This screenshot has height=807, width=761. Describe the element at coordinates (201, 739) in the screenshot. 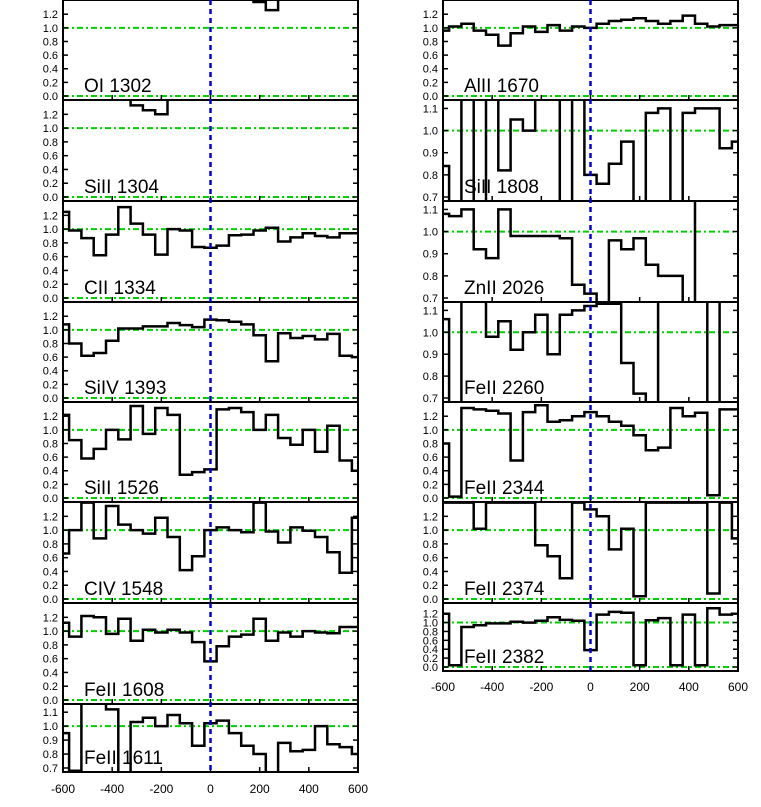

I see `panel-feii-1611: 0.7 0.8 0.9 1.0 1.1 FeII 1611` at that location.